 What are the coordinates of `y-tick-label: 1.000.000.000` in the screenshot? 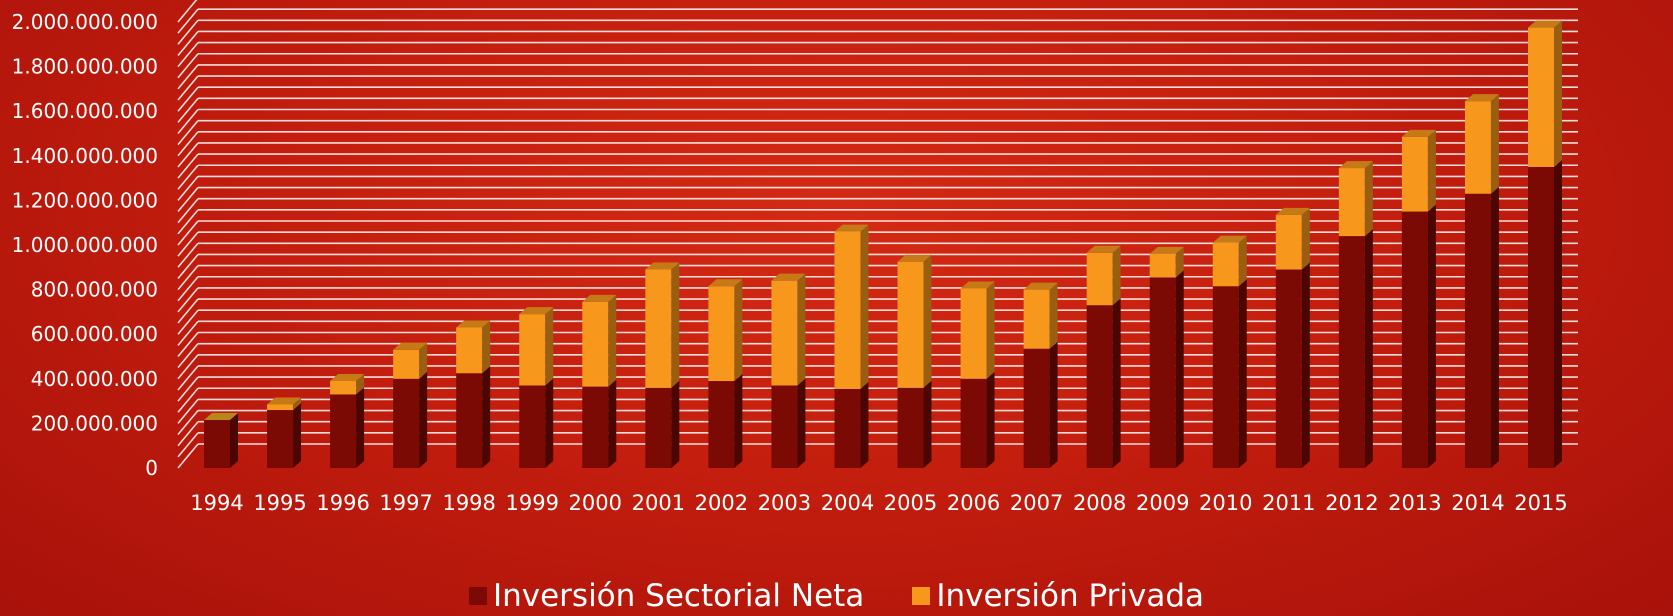 It's located at (85, 245).